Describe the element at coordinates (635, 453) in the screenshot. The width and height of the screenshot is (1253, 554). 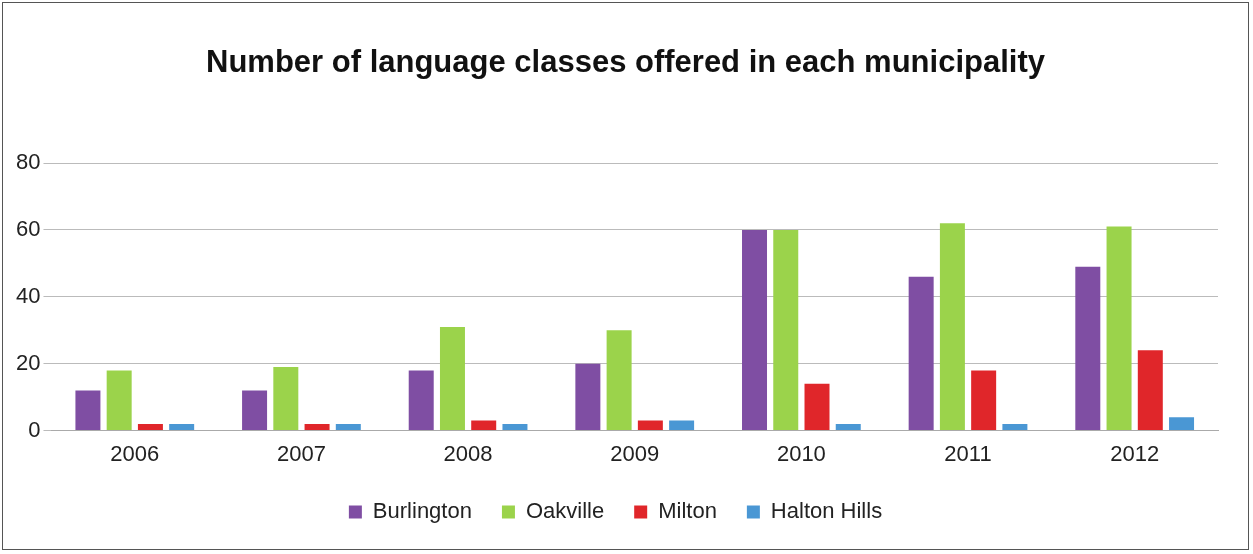
I see `x-tick-label: 2009` at that location.